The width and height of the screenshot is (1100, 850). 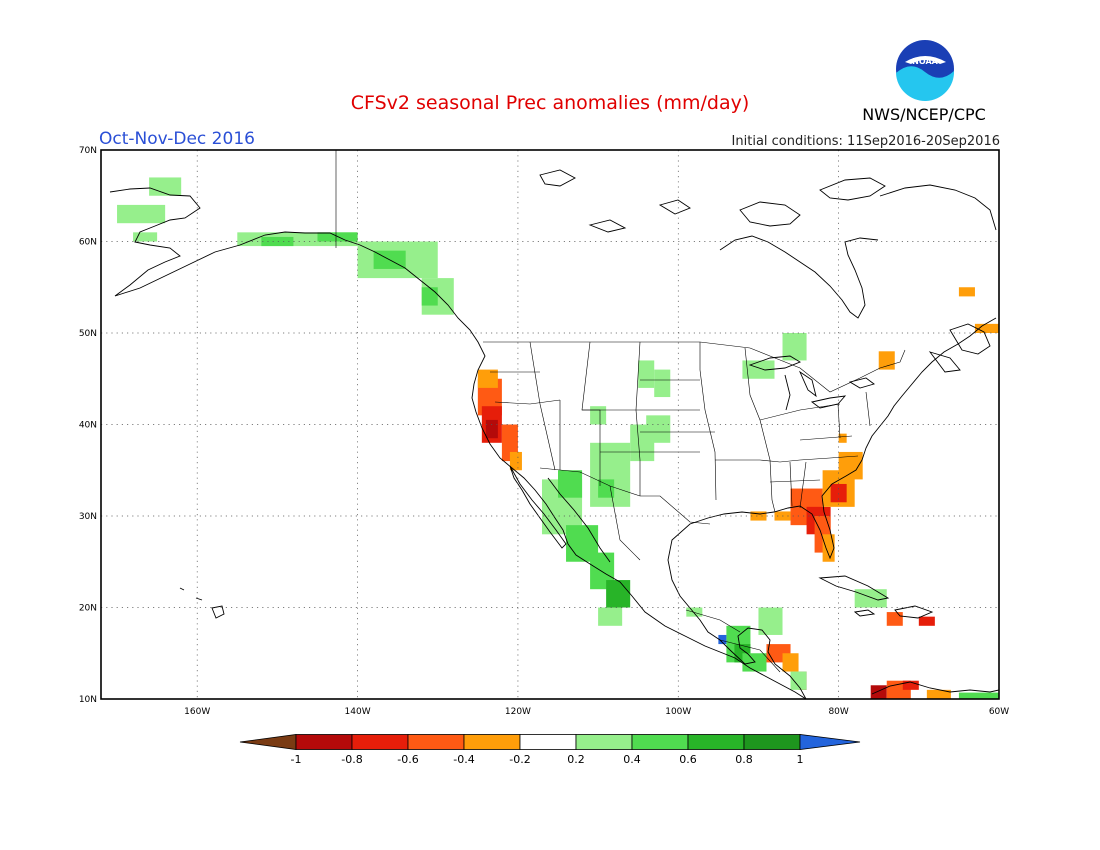 I want to click on agency-label: NWS/NCEP/CPC, so click(x=924, y=114).